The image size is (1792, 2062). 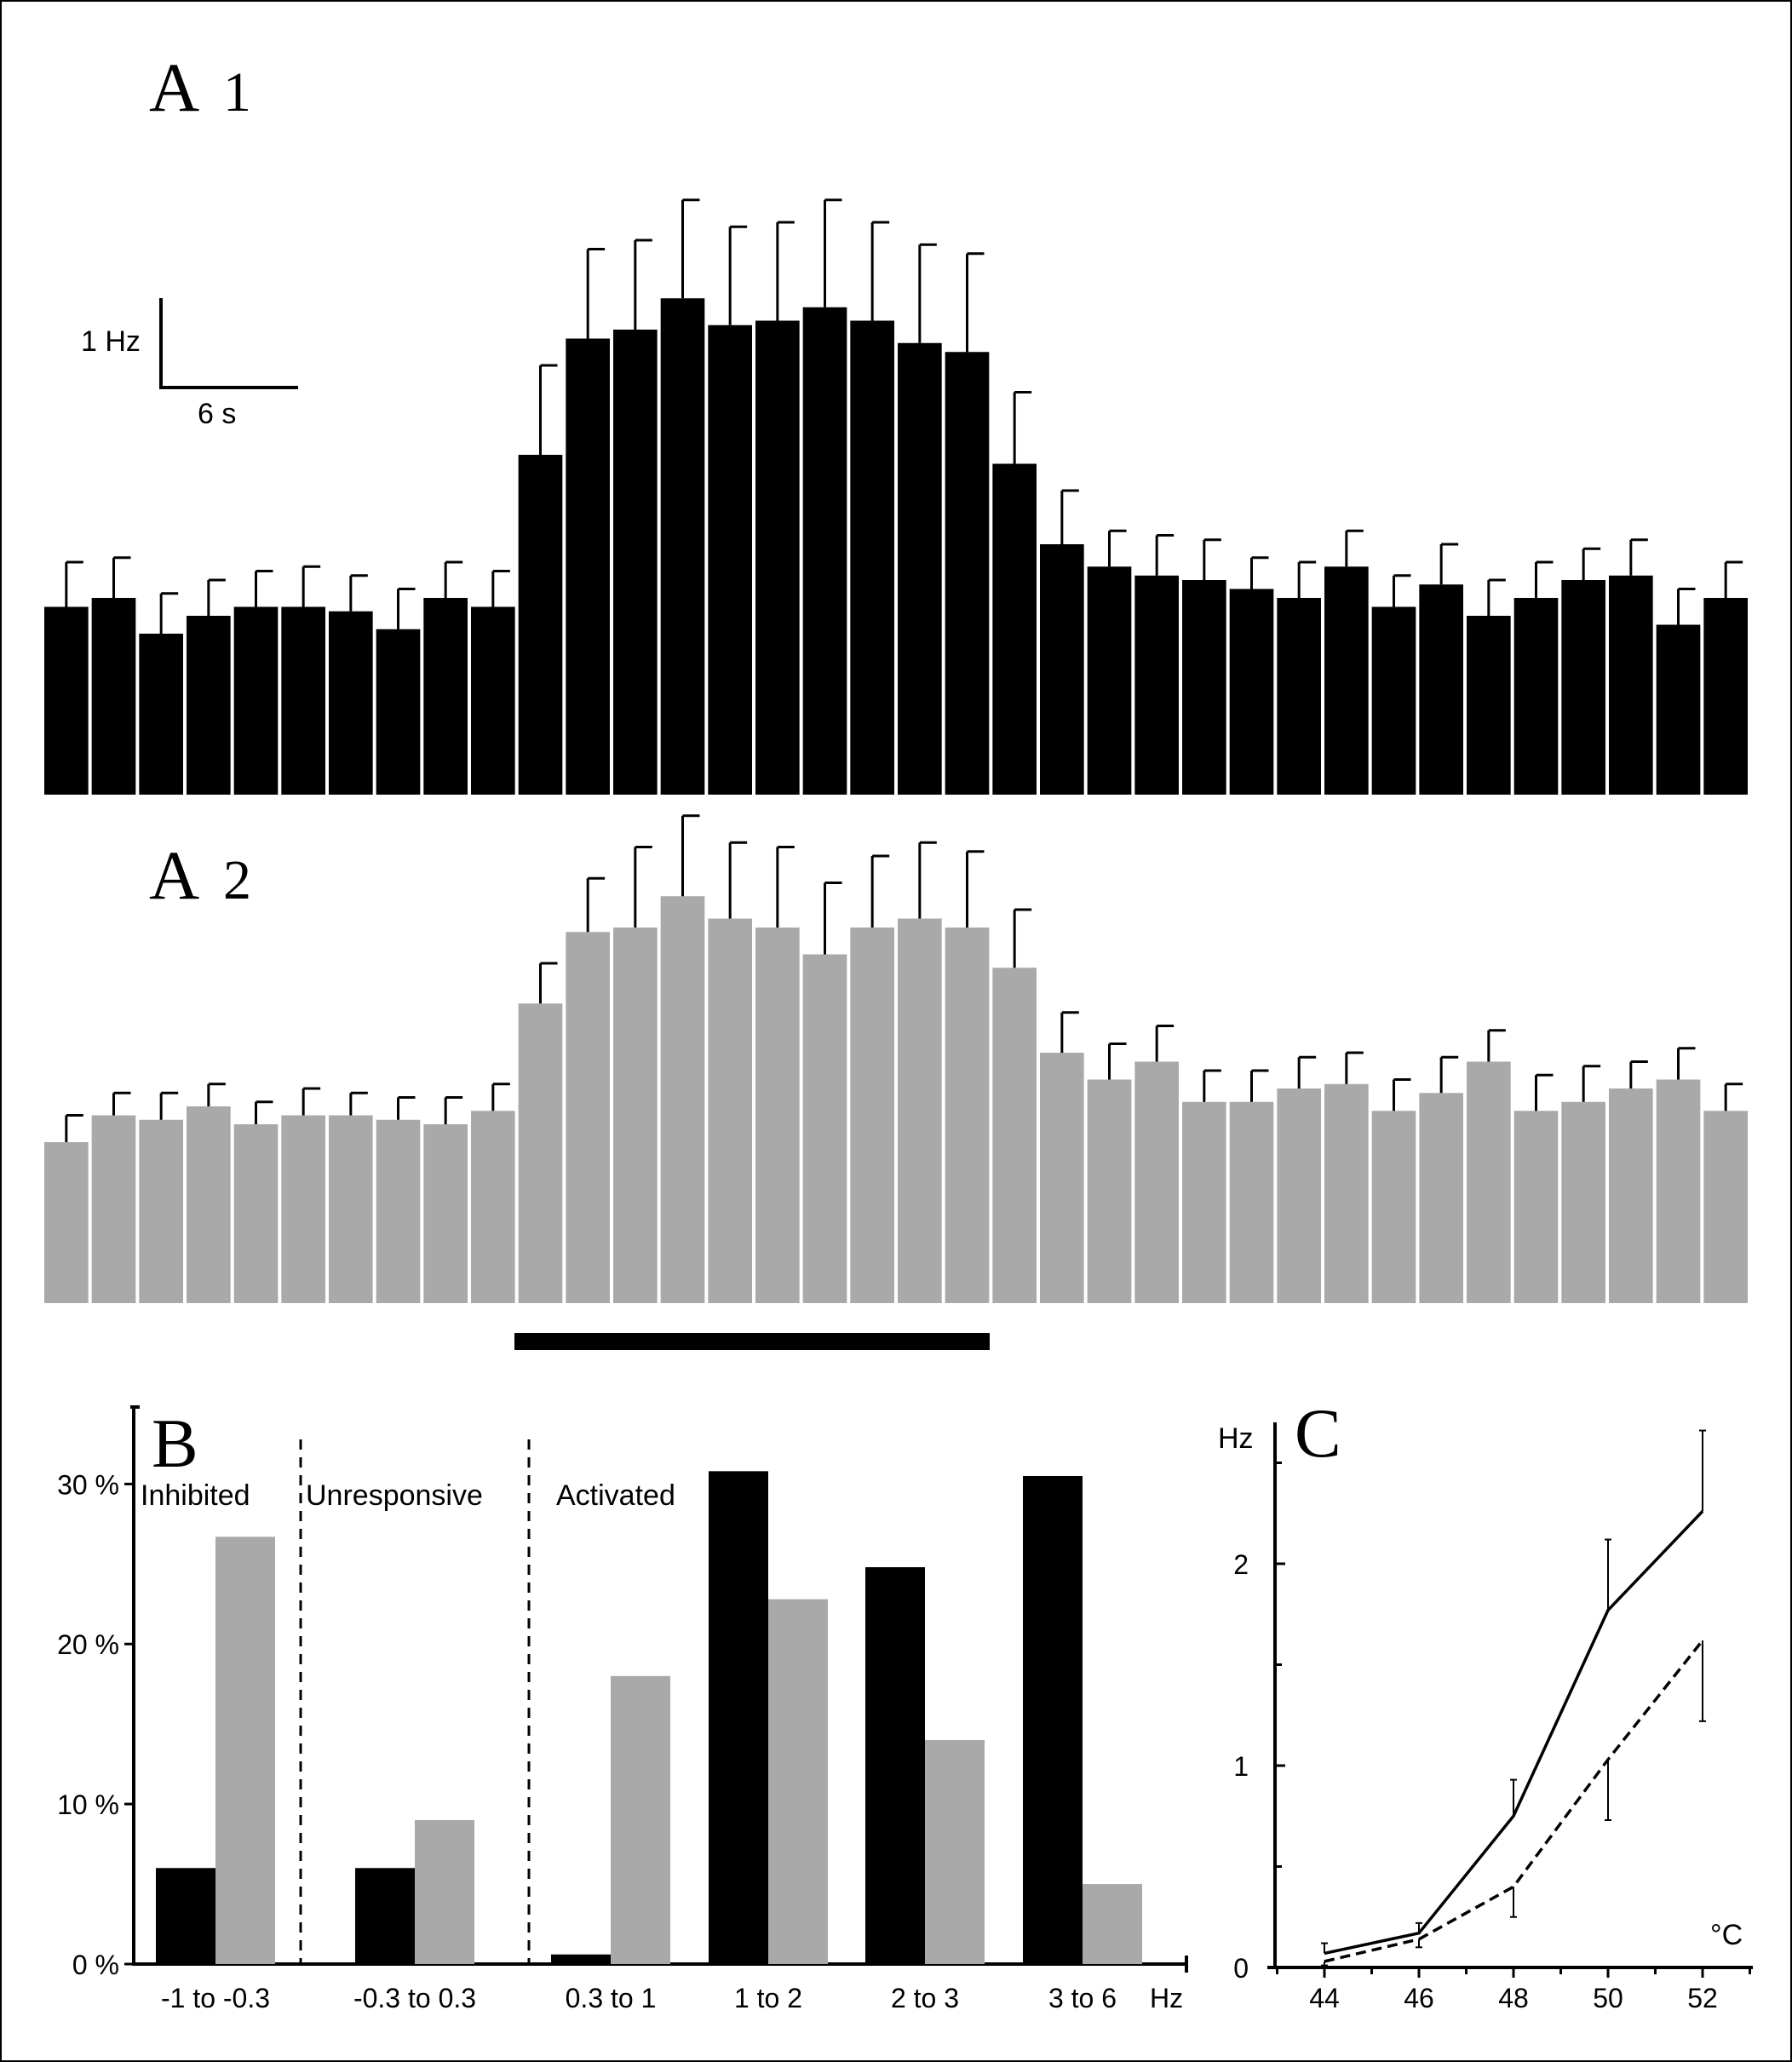 I want to click on b-x-tick-label: 0.3 to 1, so click(x=611, y=1998).